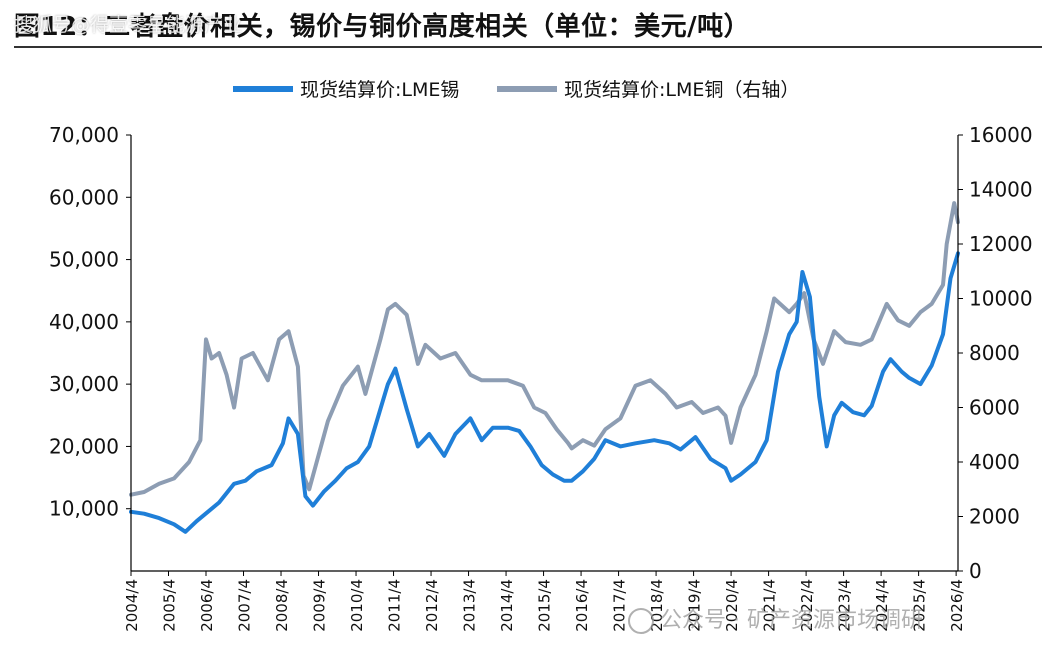 The height and width of the screenshot is (662, 1043). What do you see at coordinates (770, 605) in the screenshot?
I see `x-tick-label: 2021/4` at bounding box center [770, 605].